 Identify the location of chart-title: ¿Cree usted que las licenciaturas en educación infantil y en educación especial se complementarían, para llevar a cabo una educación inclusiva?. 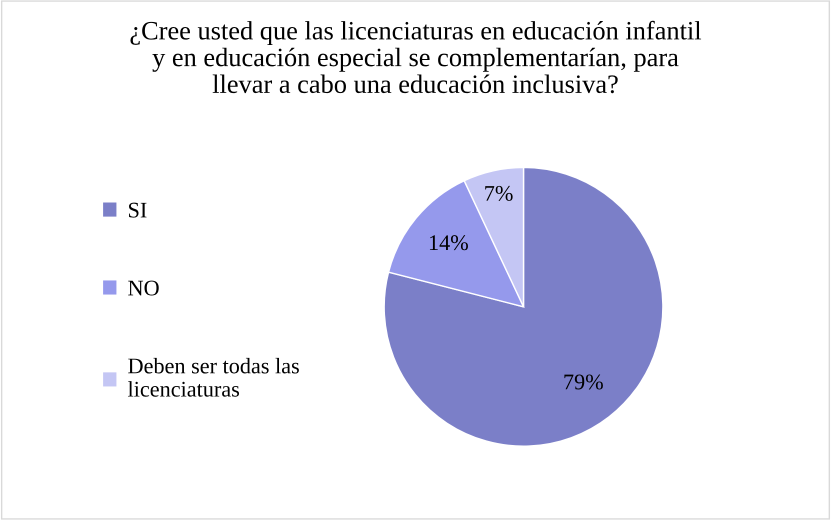
(416, 57).